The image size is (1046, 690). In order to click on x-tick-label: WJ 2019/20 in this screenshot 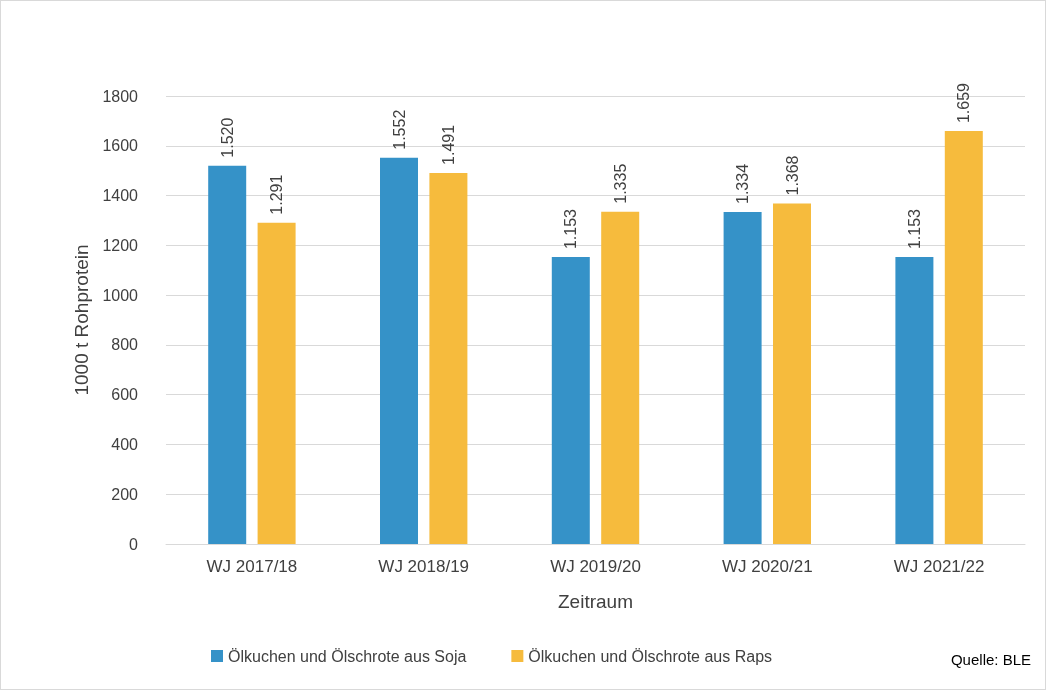, I will do `click(595, 566)`.